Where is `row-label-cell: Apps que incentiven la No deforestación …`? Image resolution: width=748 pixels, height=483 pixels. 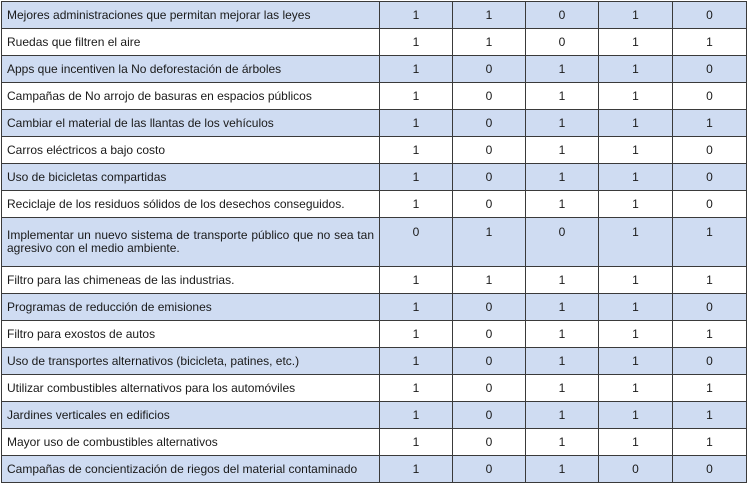
row-label-cell: Apps que incentiven la No deforestación … is located at coordinates (190, 69).